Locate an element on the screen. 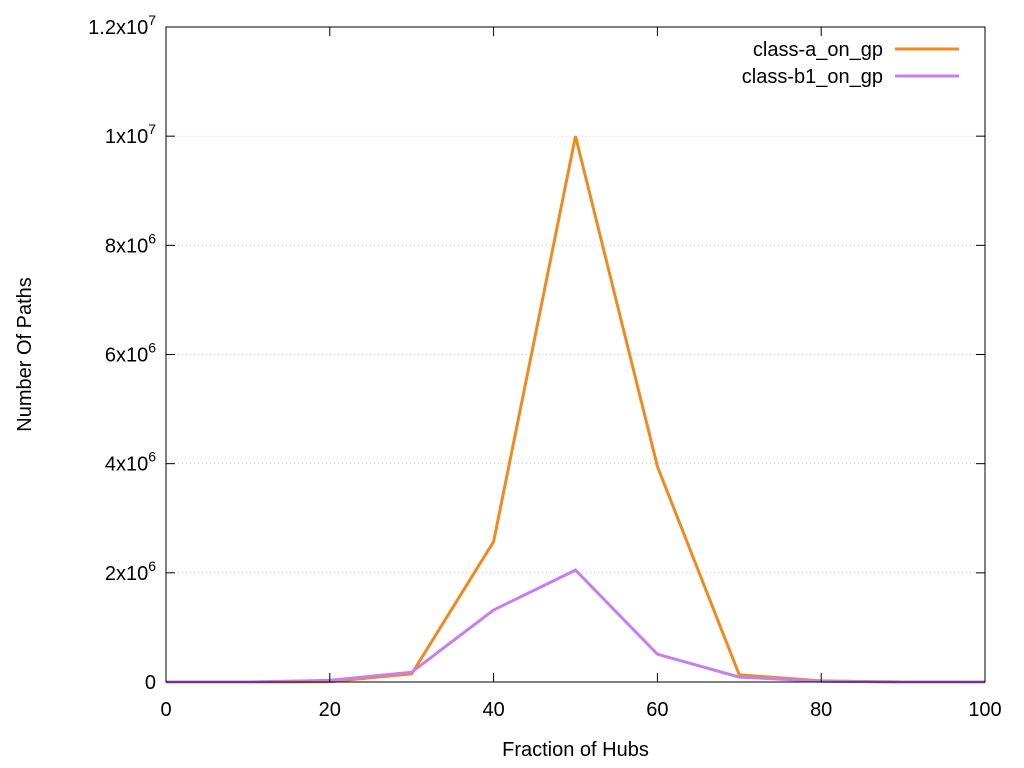 The image size is (1024, 768). series-line-class-b1_on_gp is located at coordinates (575, 626).